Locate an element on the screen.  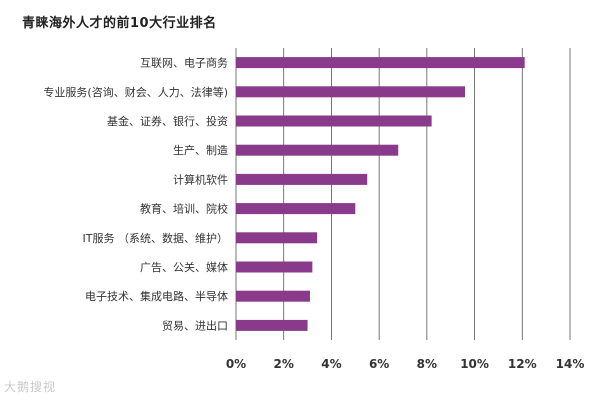
category-label-4: 计算机软件 is located at coordinates (200, 179).